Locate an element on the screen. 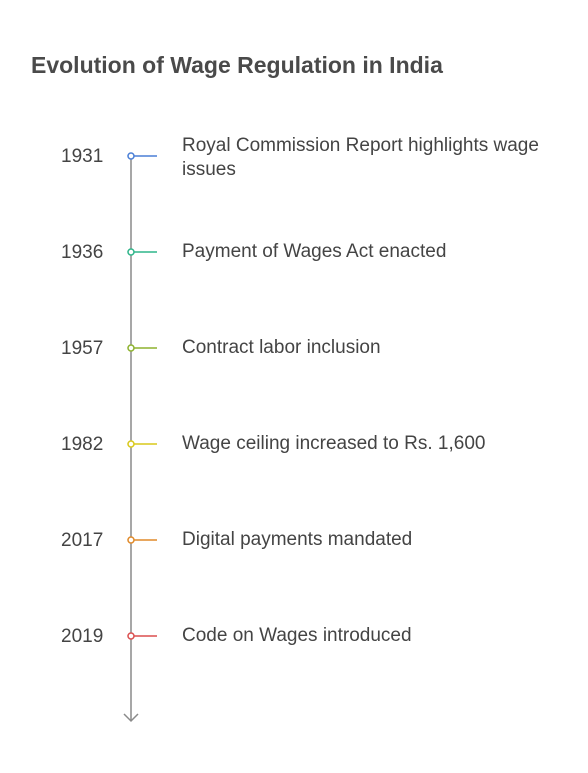  event-description: Code on Wages introduced is located at coordinates (297, 635).